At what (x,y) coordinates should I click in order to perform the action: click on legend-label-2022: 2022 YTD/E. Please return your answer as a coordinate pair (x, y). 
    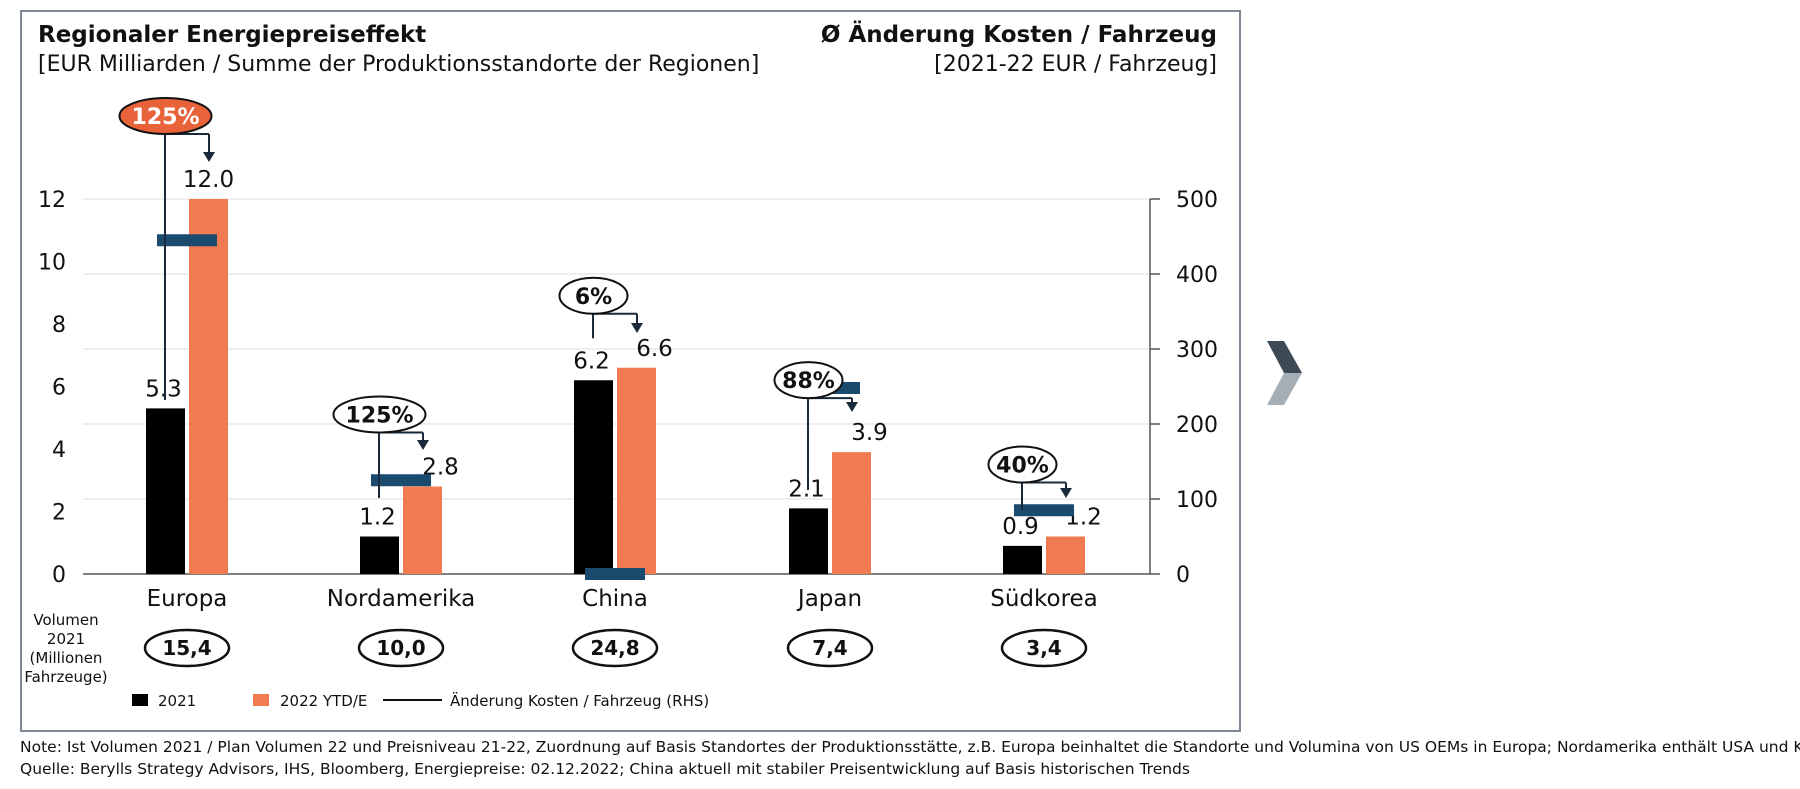
    Looking at the image, I should click on (323, 701).